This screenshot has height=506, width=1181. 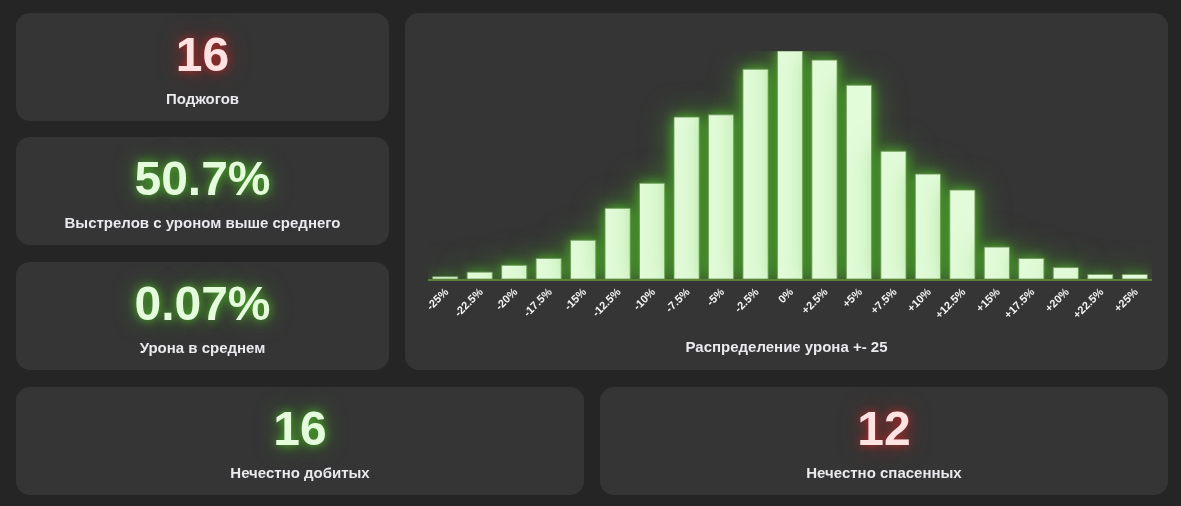 What do you see at coordinates (202, 99) in the screenshot?
I see `text: Поджогов` at bounding box center [202, 99].